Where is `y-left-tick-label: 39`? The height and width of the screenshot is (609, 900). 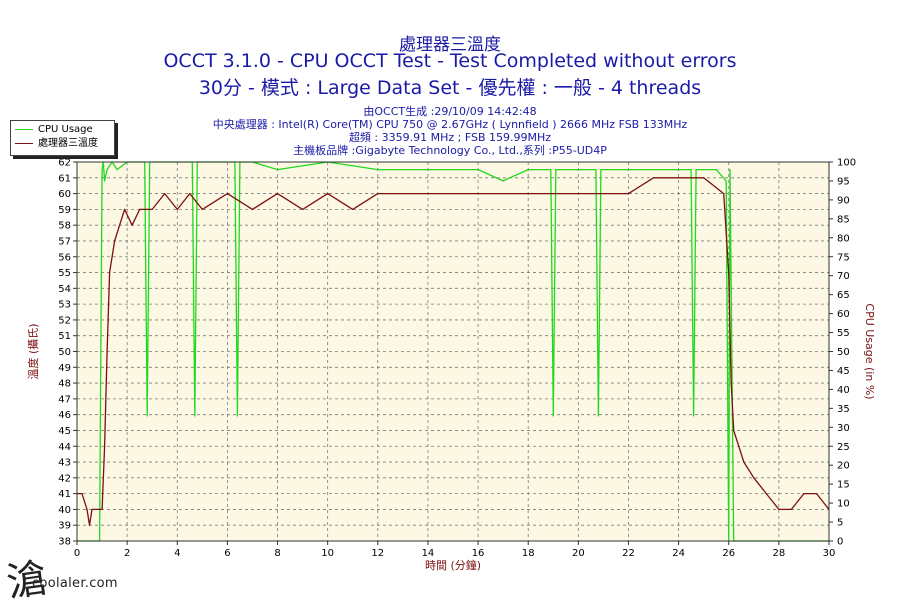 y-left-tick-label: 39 is located at coordinates (64, 526).